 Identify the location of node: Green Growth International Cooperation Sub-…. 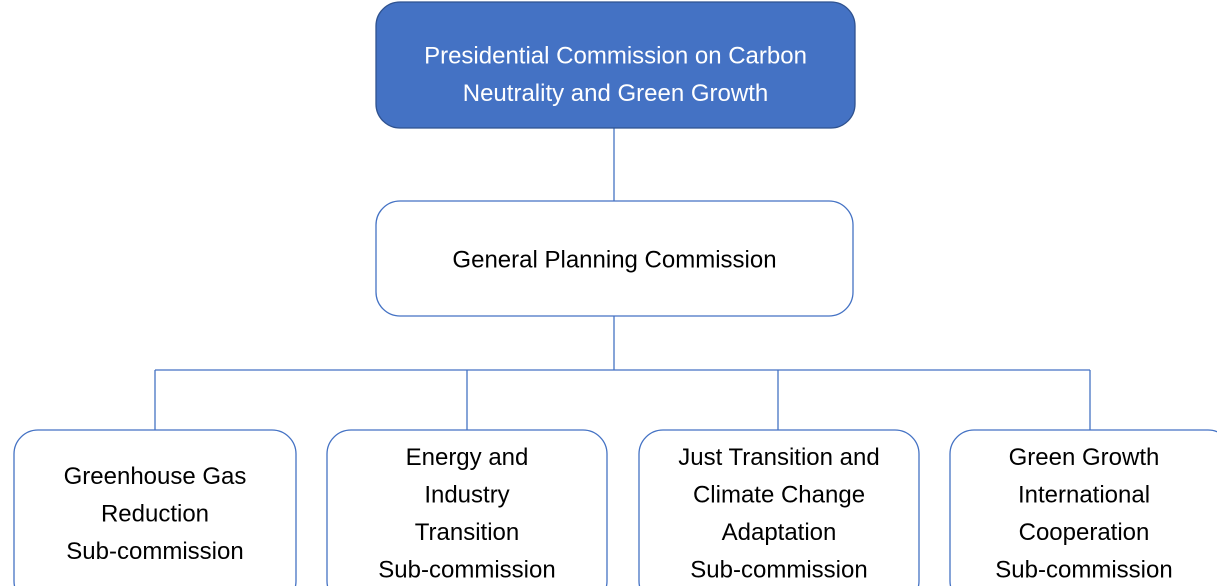
(1083, 507).